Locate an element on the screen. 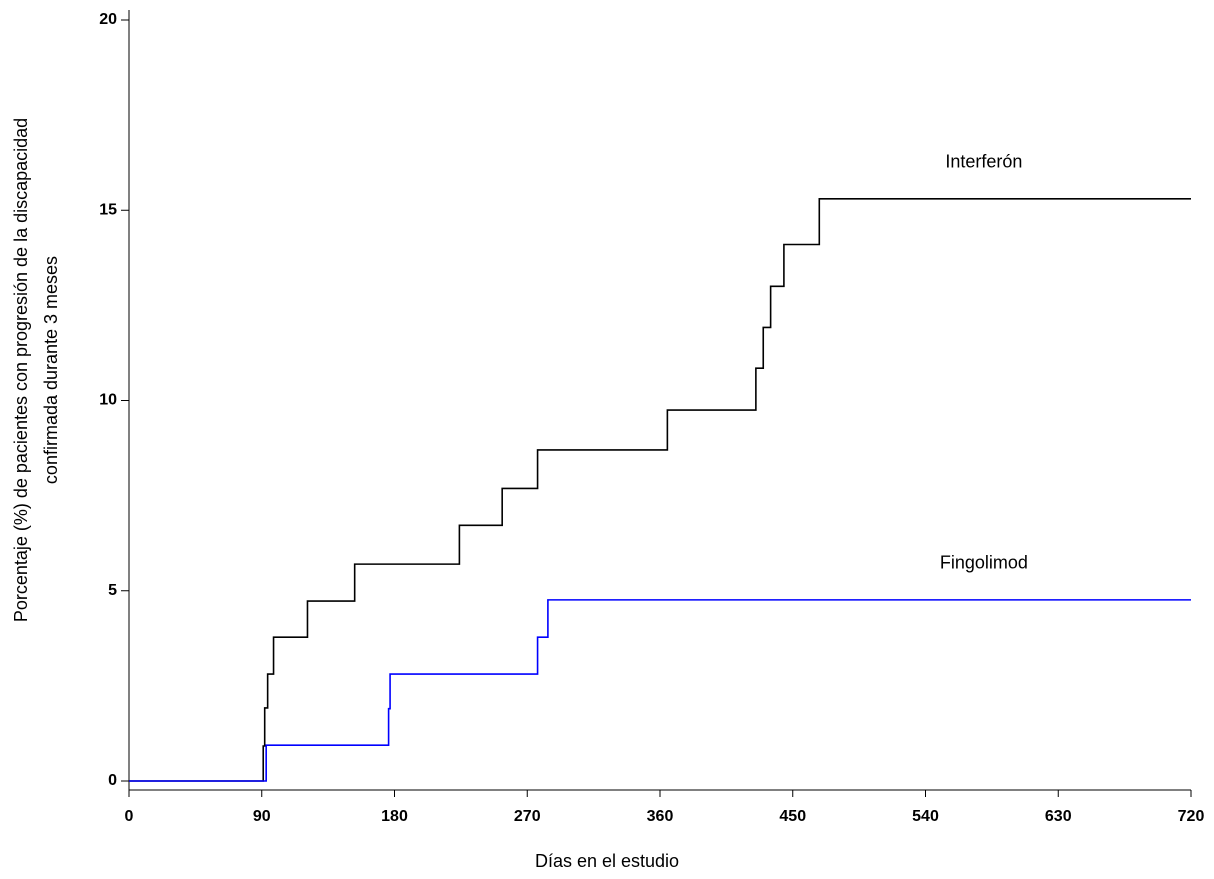 Image resolution: width=1214 pixels, height=879 pixels. y-tick-label: 20 is located at coordinates (108, 19).